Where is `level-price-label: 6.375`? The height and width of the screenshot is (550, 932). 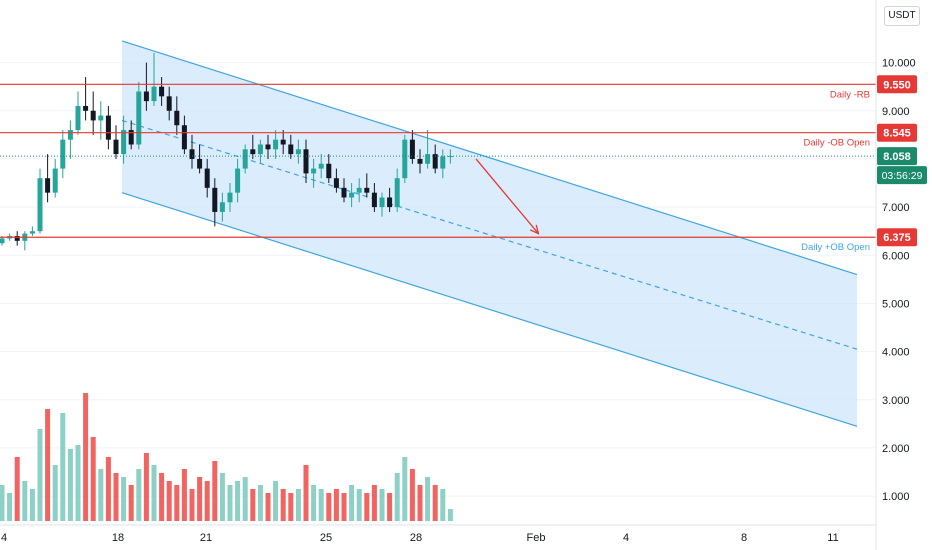
level-price-label: 6.375 is located at coordinates (897, 238).